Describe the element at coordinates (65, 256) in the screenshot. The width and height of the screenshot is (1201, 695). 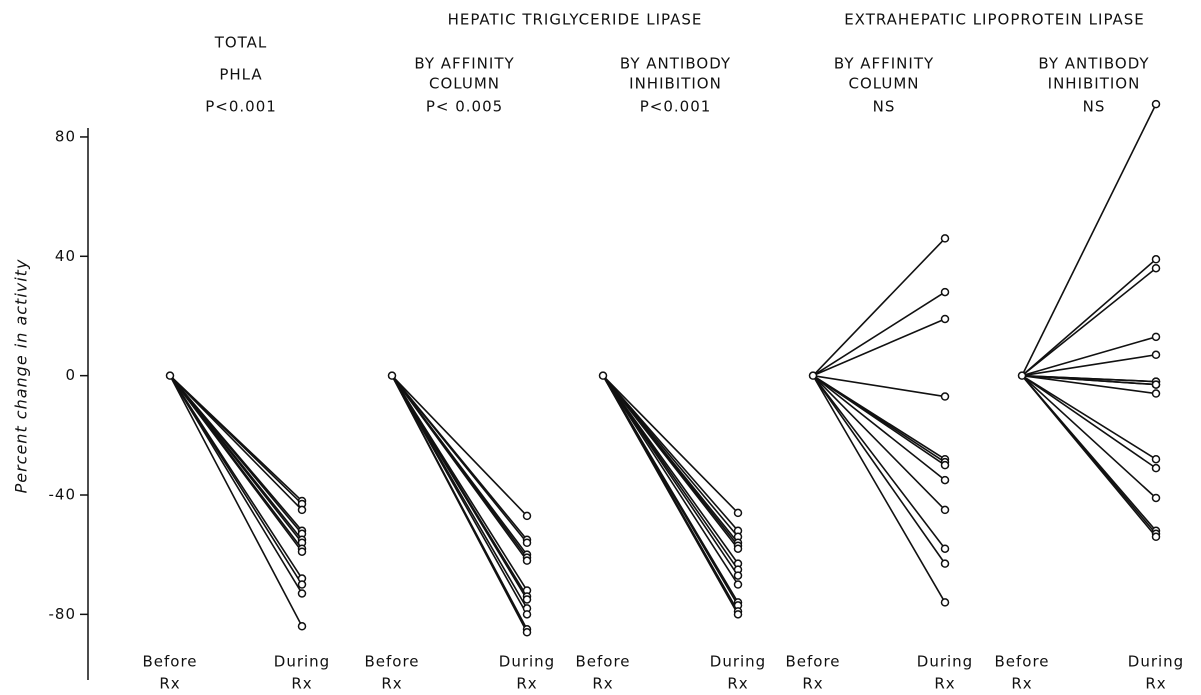
I see `y-tick-label: 40` at that location.